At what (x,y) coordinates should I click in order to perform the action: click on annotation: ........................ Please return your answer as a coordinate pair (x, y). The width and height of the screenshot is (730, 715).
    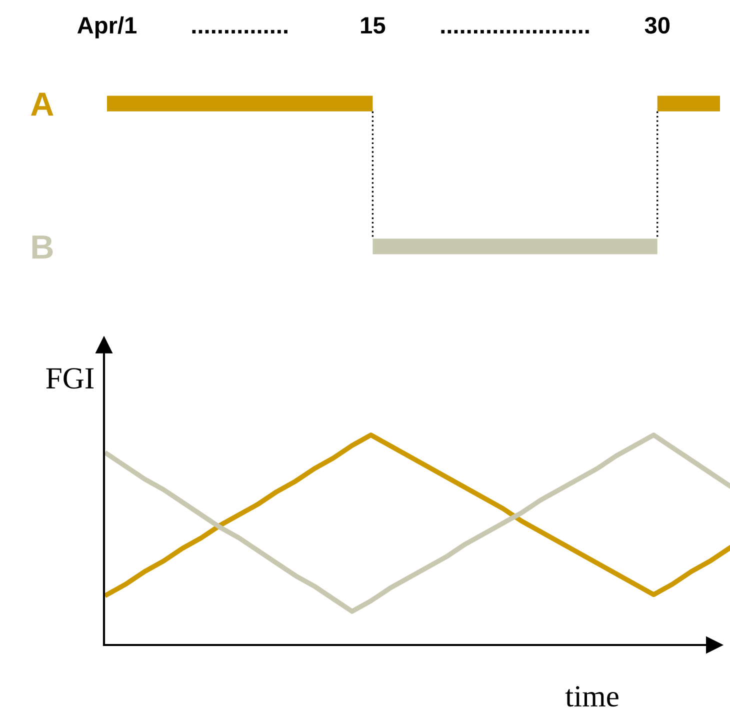
    Looking at the image, I should click on (515, 32).